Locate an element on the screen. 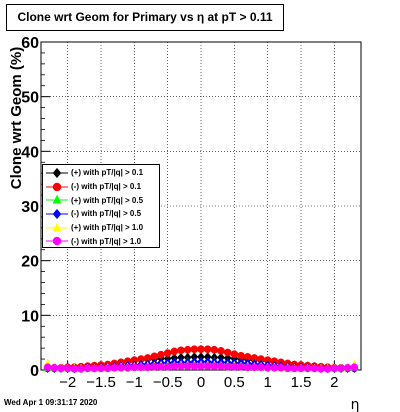 This screenshot has width=400, height=412. data-series is located at coordinates (201, 359).